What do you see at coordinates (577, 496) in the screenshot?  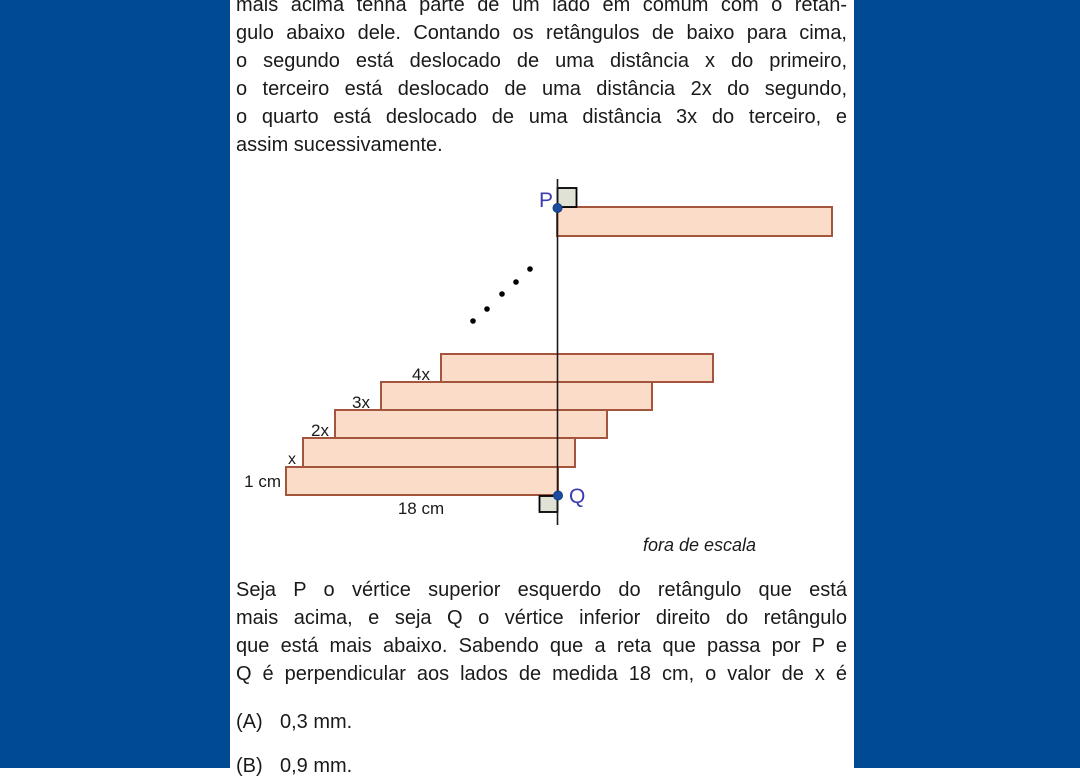 I see `point-q-label: Q` at bounding box center [577, 496].